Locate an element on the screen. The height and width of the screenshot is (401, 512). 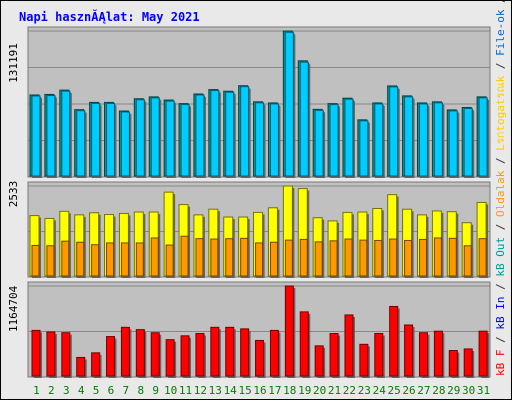
x-tick-label: 22 is located at coordinates (349, 390).